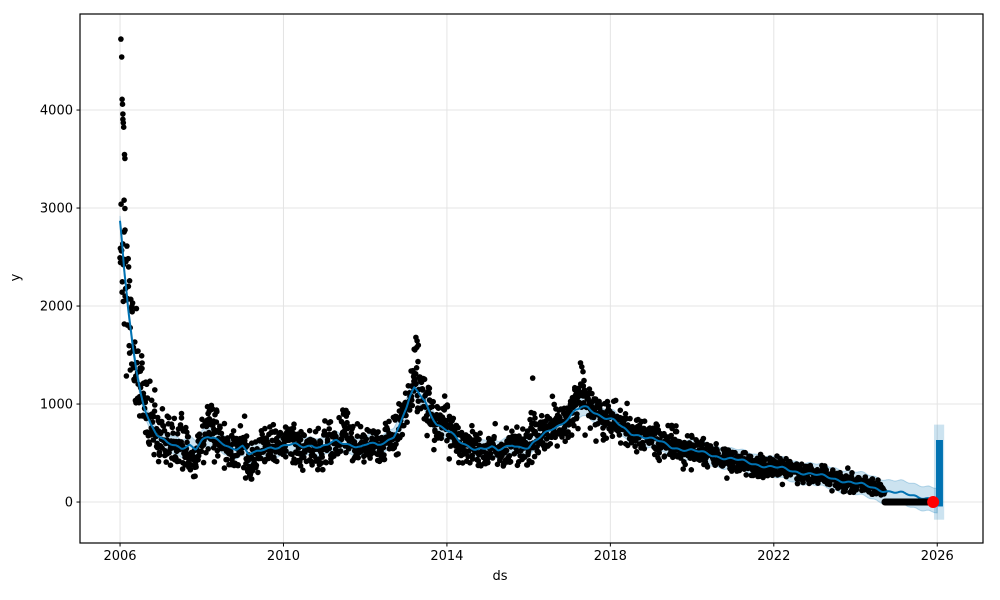 The height and width of the screenshot is (600, 1000). What do you see at coordinates (56, 111) in the screenshot?
I see `y-tick-label: 4000` at bounding box center [56, 111].